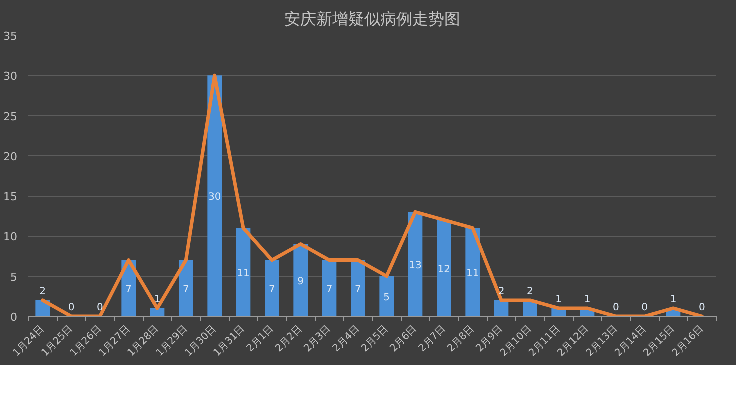  I want to click on x-tick-label: 2月7日, so click(432, 339).